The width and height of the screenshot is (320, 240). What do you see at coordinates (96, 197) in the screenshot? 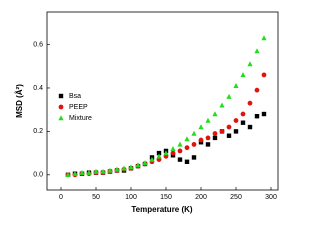
I see `x-tick-label: 50` at bounding box center [96, 197].